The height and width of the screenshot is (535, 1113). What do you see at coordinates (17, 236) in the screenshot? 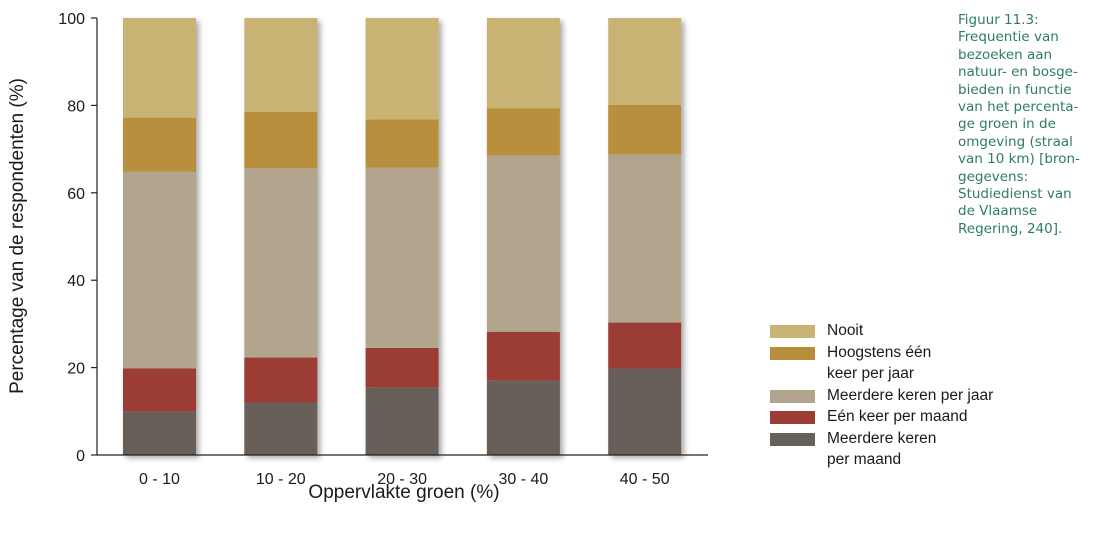
I see `y-axis-title: Percentage van de respondenten (%)` at bounding box center [17, 236].